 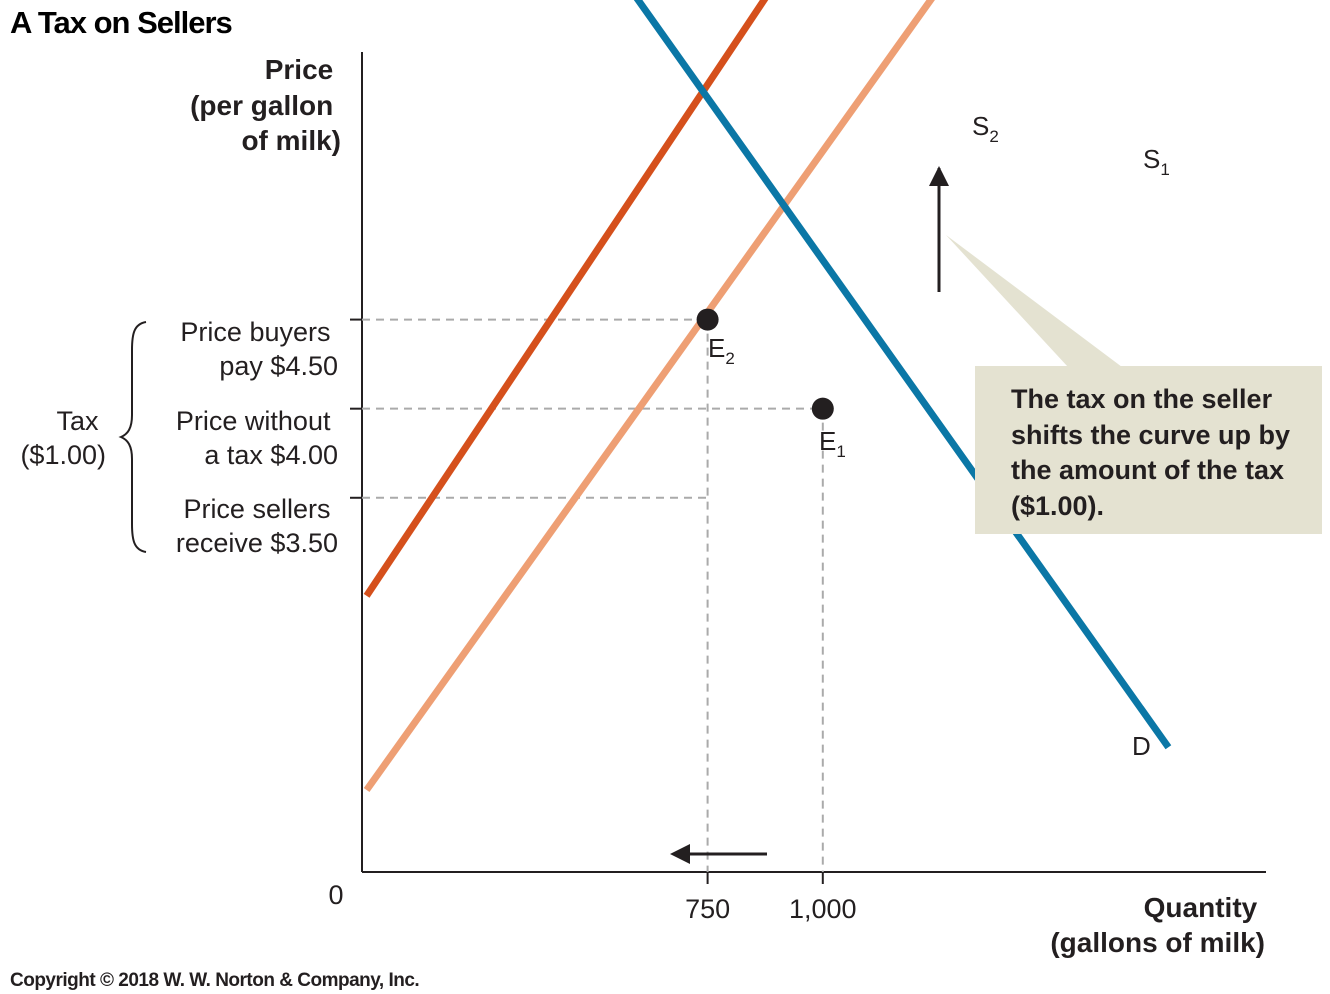 I want to click on equilibrium-point-e1, so click(x=822, y=408).